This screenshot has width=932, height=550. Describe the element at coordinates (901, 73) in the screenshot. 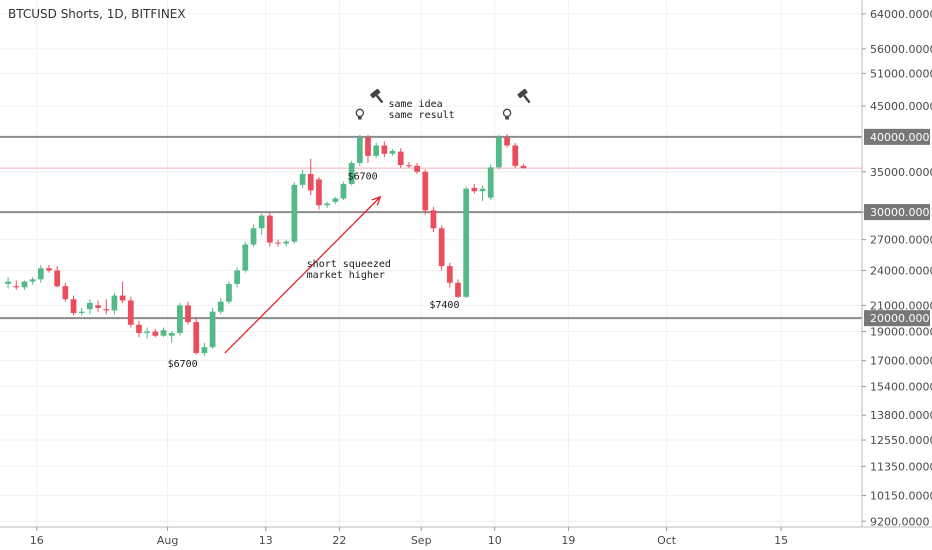

I see `y-tick-label: 51000.0000` at that location.